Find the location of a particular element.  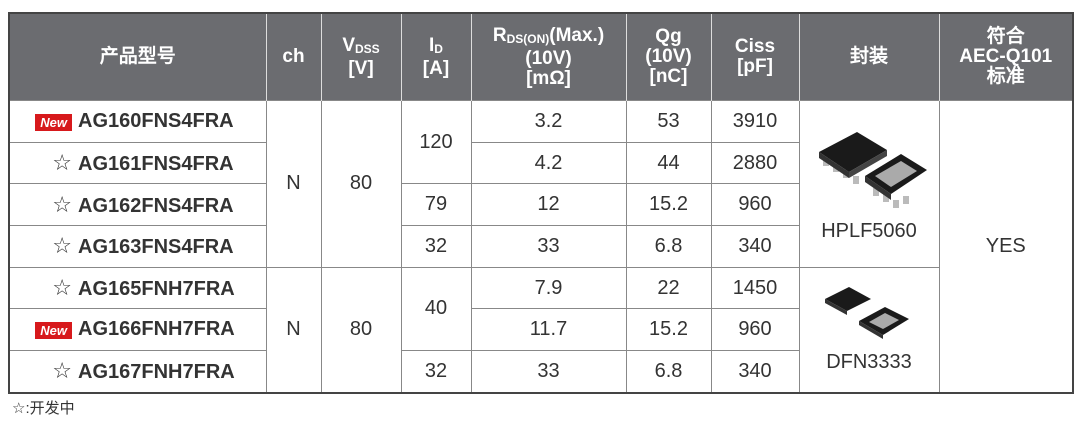

part-cell: ☆ AG162FNS4FRA is located at coordinates (137, 205).